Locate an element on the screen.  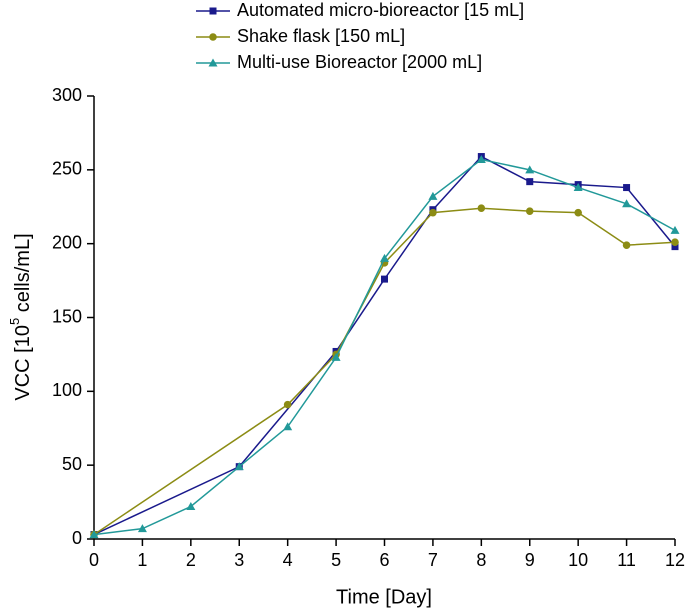
x-tick-label: 12 is located at coordinates (675, 560).